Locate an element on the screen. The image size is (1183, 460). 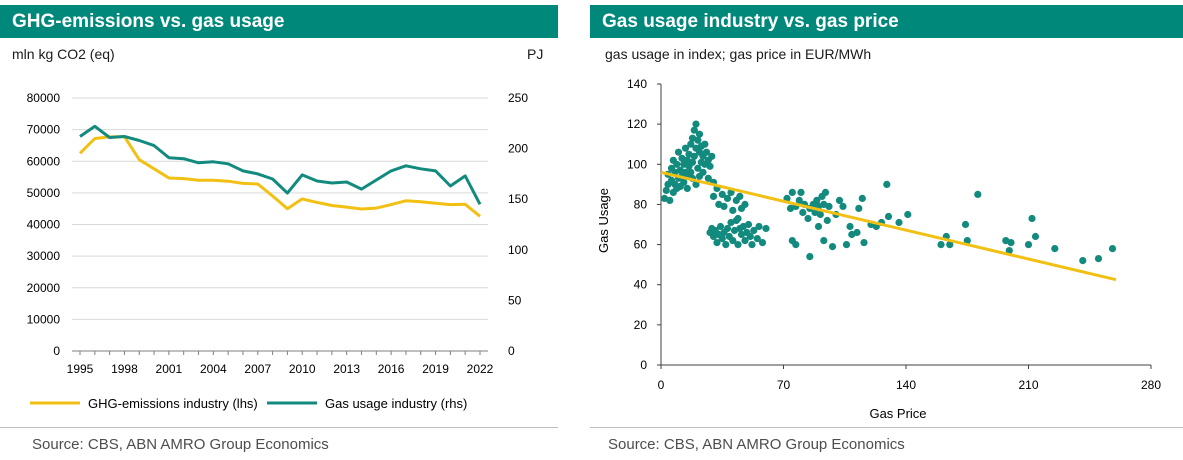
right-source-note: Source: CBS, ABN AMRO Group Economics is located at coordinates (756, 444).